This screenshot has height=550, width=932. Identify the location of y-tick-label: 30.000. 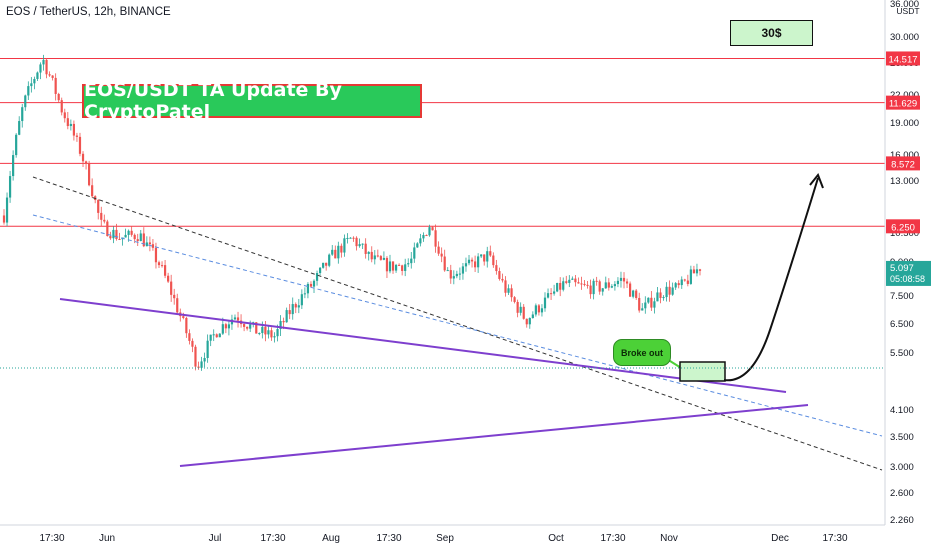
(904, 37).